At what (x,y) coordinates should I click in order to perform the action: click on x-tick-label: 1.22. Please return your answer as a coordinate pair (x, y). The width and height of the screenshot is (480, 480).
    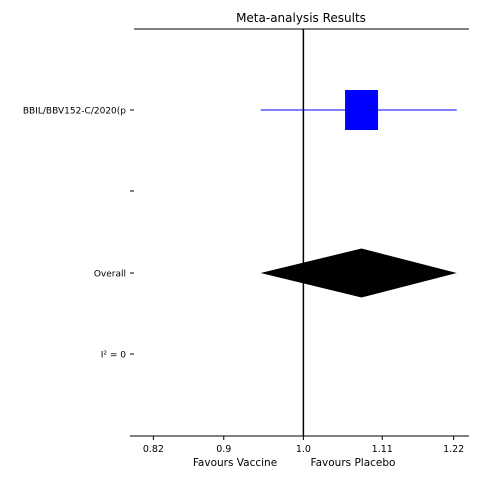
    Looking at the image, I should click on (453, 449).